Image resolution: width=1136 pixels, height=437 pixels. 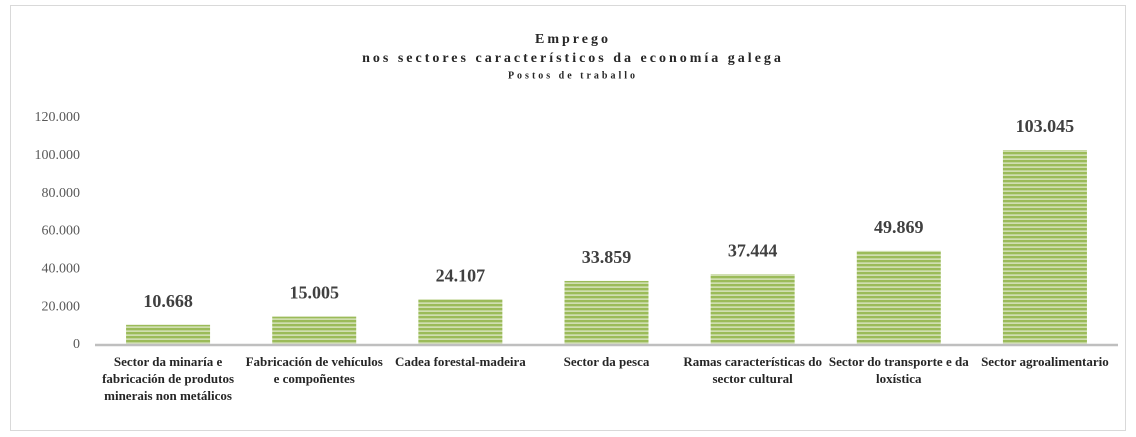 I want to click on x-tick-label: Ramas características do sector cultural, so click(x=752, y=370).